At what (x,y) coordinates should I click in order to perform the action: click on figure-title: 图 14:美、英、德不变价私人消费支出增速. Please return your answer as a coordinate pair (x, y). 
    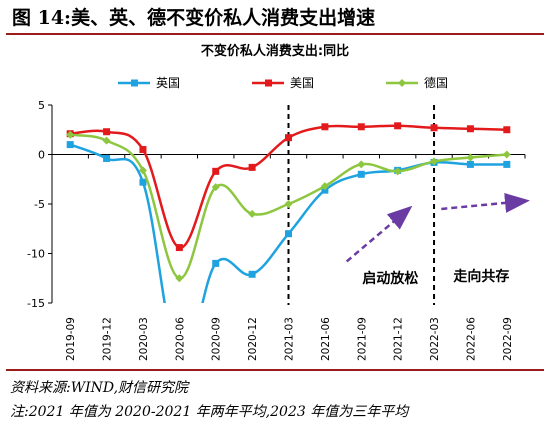
    Looking at the image, I should click on (193, 17).